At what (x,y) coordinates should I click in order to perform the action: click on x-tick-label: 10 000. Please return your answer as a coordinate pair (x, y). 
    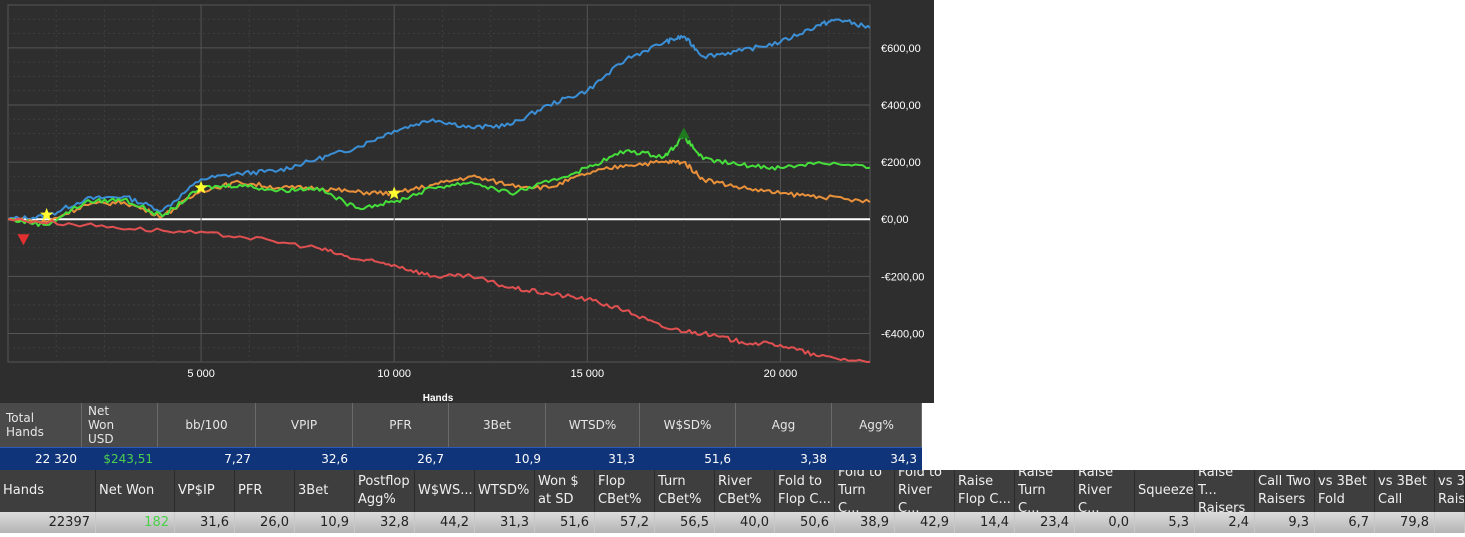
    Looking at the image, I should click on (394, 374).